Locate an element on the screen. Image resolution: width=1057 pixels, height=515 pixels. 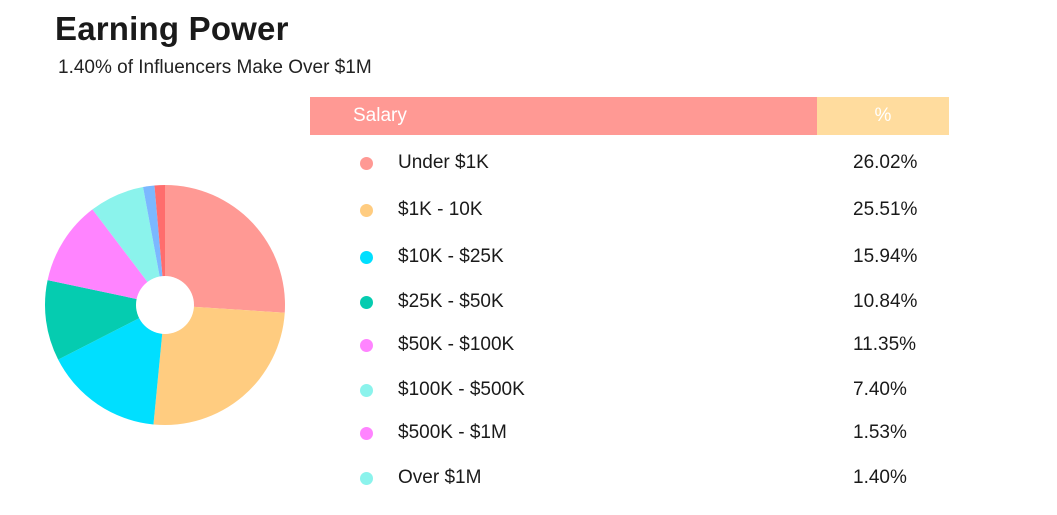
legend-row: $50K - $100K 11.35% is located at coordinates (650, 345).